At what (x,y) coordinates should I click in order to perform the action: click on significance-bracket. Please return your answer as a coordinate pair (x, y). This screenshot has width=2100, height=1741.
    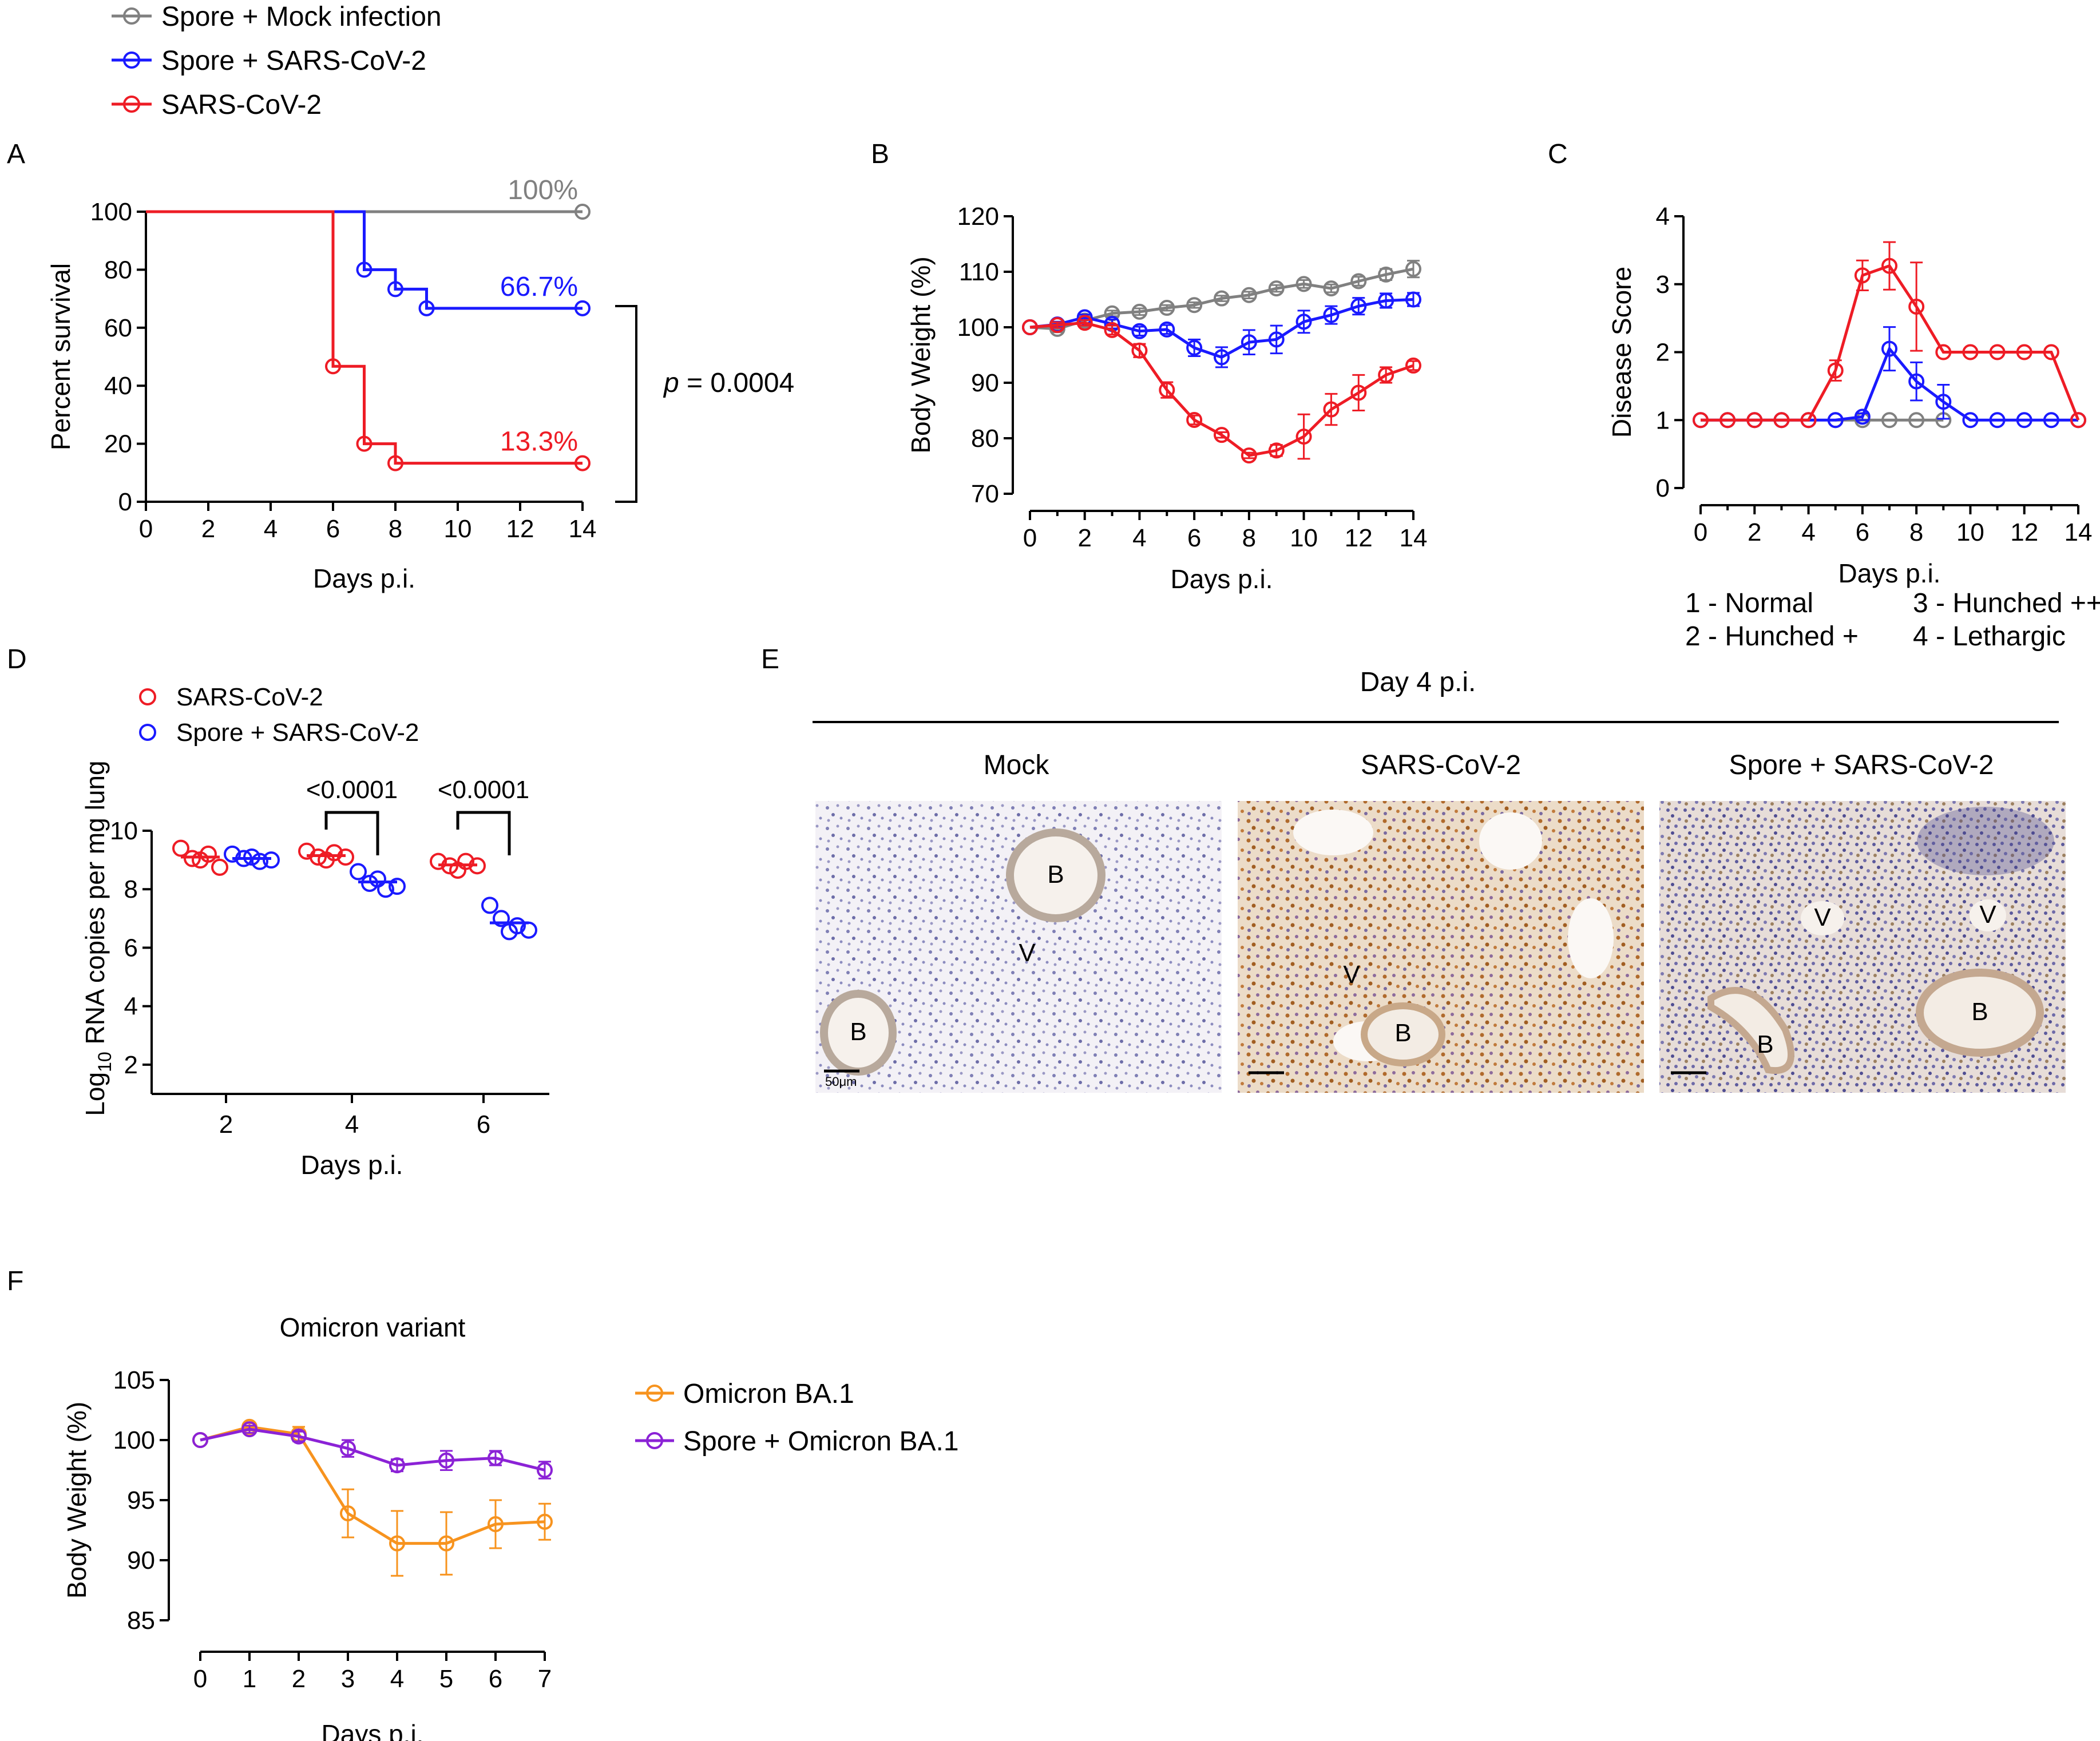
    Looking at the image, I should click on (484, 833).